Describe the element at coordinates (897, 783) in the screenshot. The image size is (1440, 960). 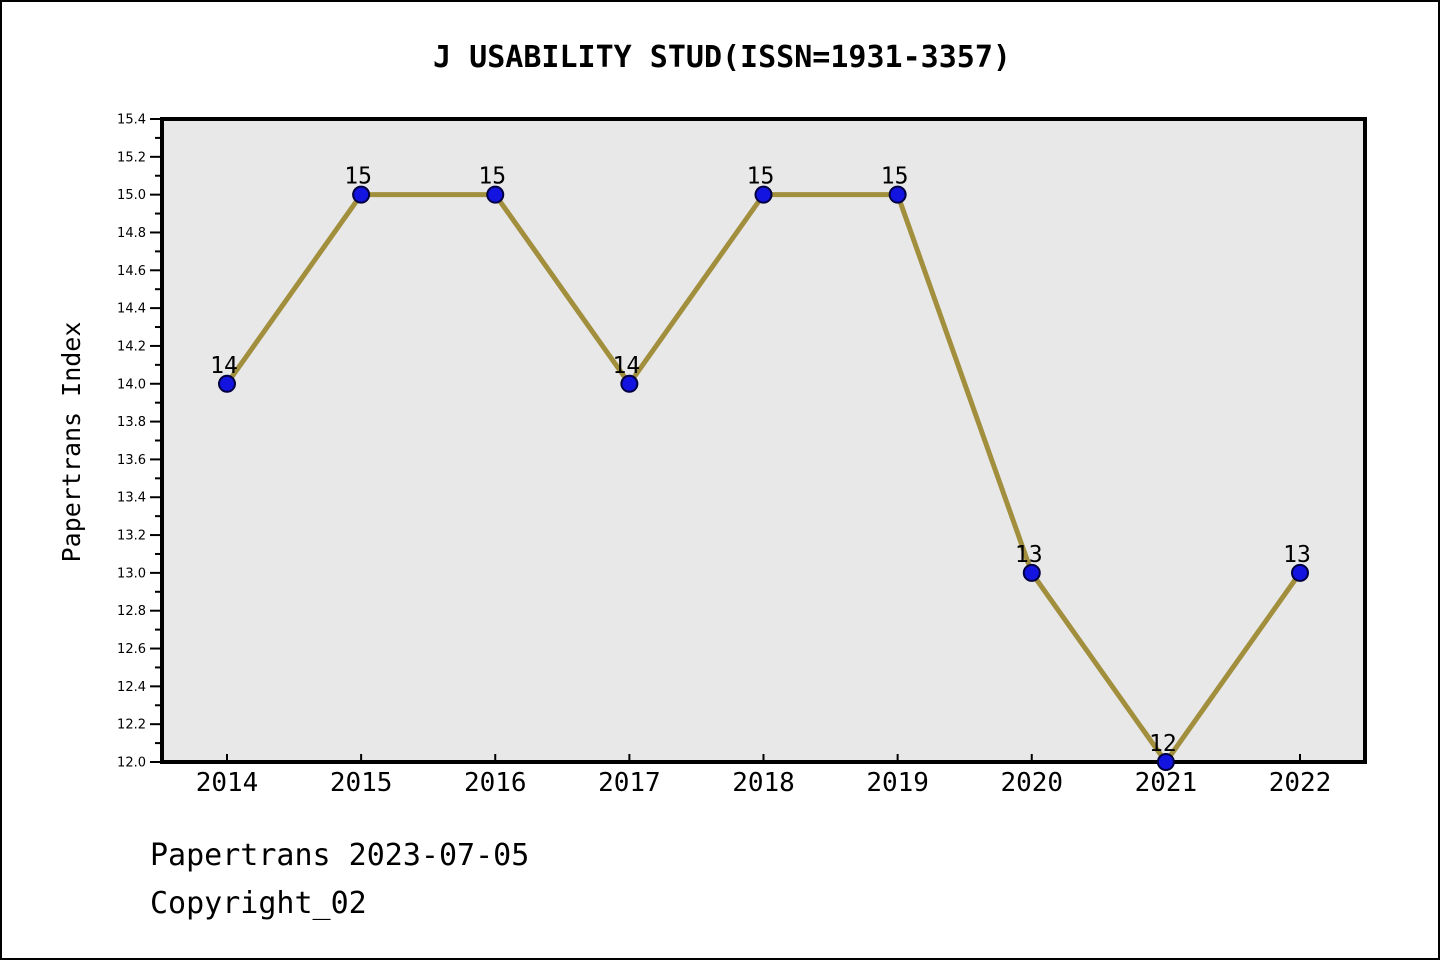
I see `x-tick-label: 2019` at that location.